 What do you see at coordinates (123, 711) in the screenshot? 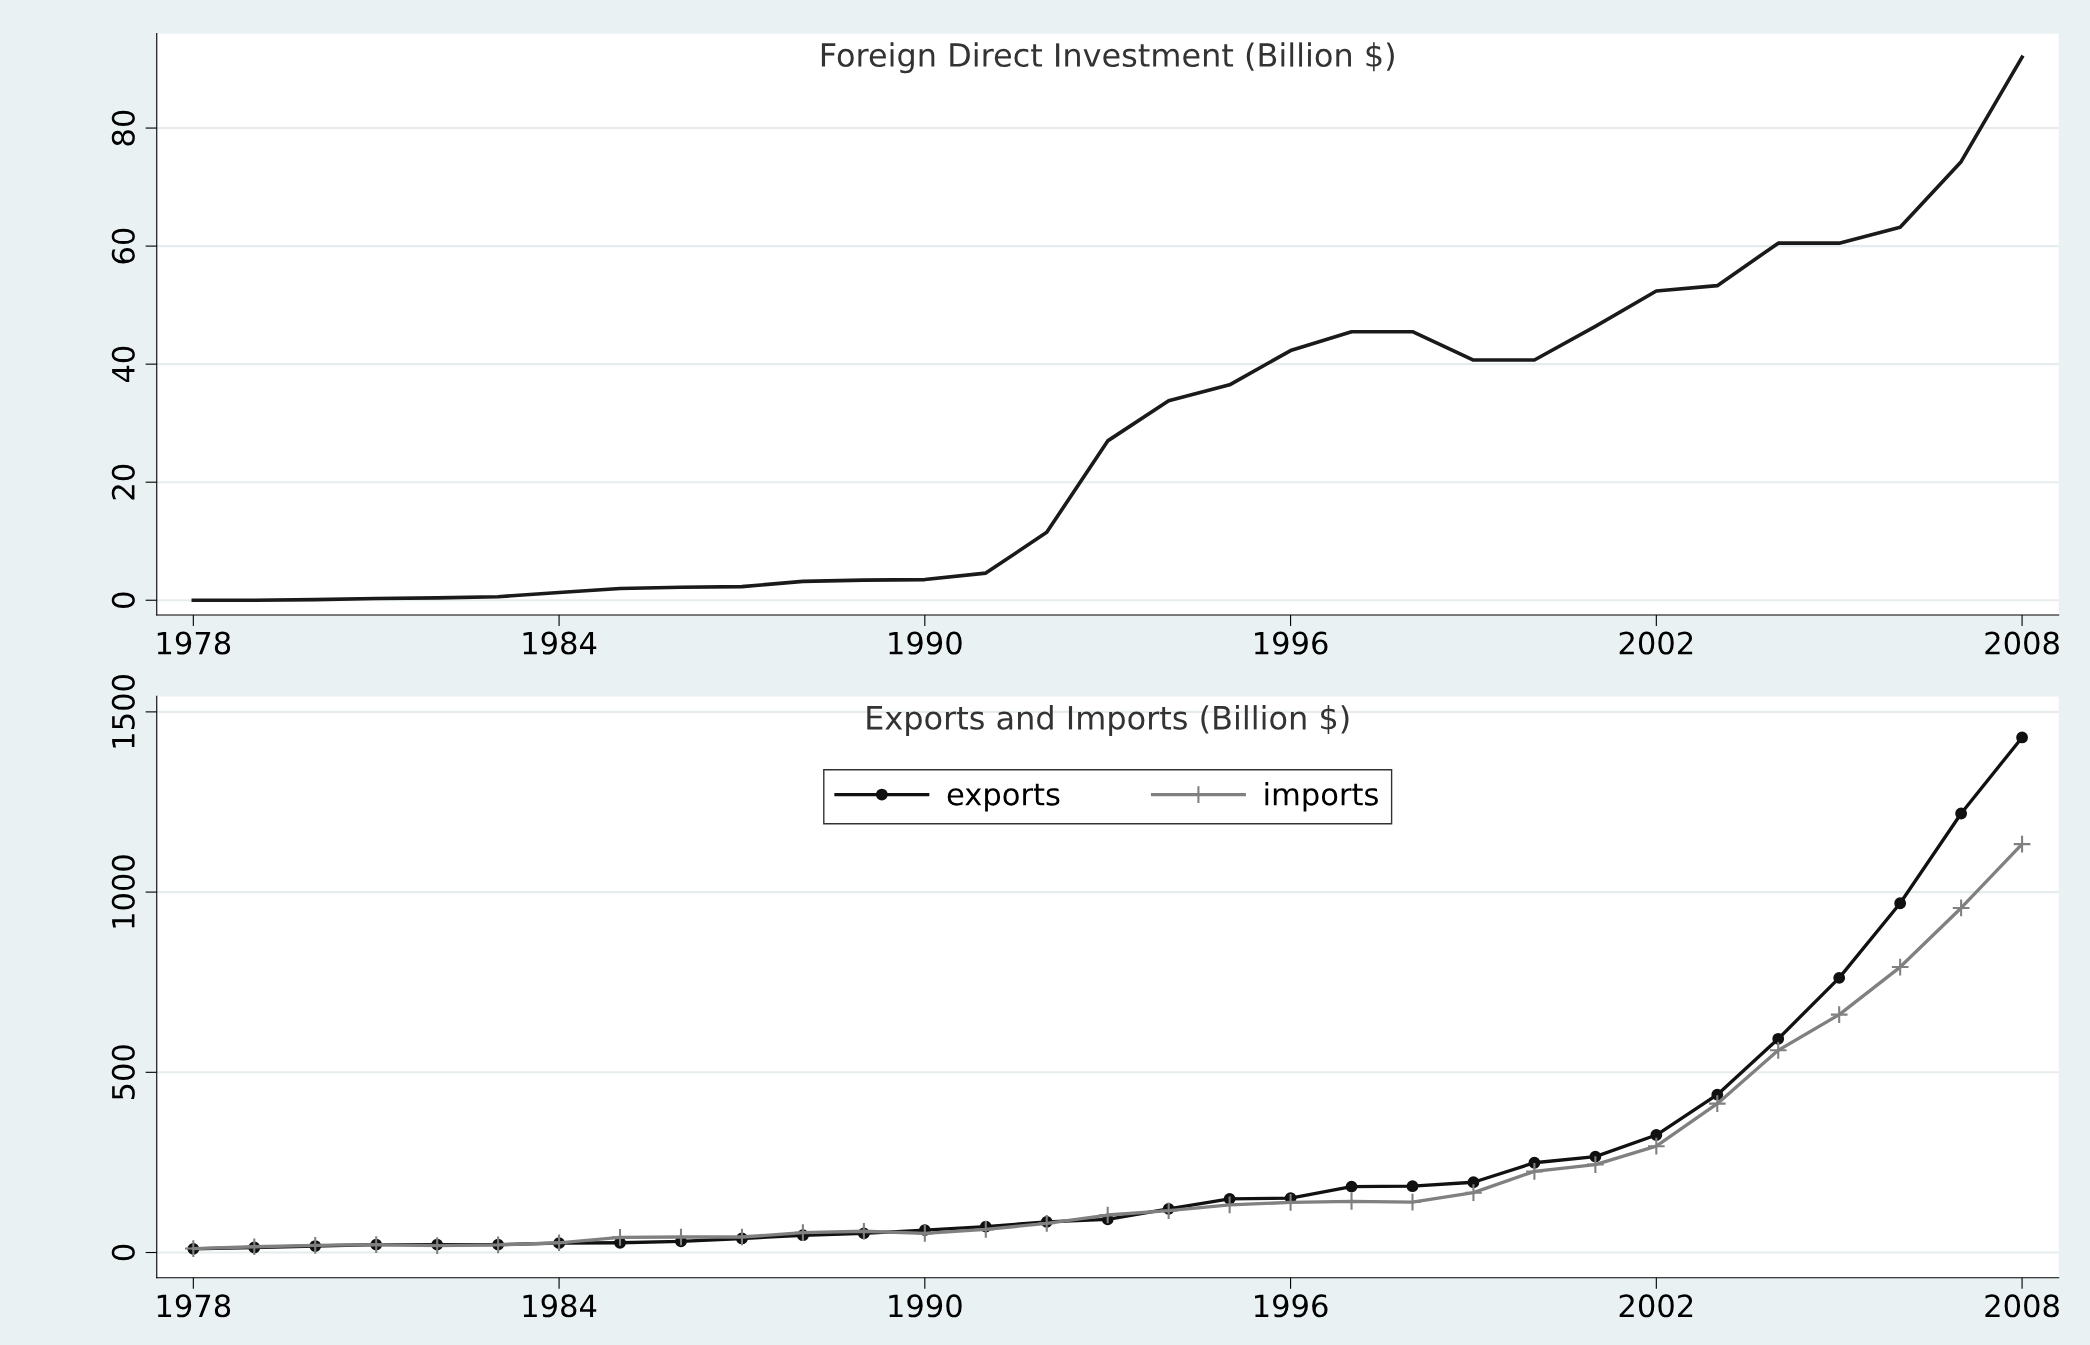
I see `y-tick-label: 1500` at bounding box center [123, 711].